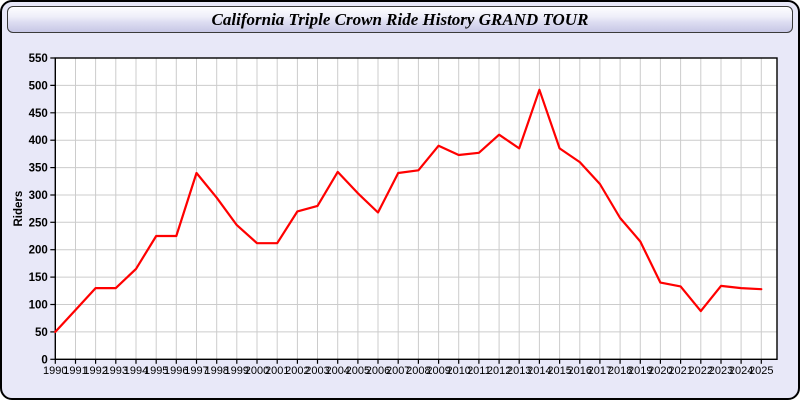  I want to click on svg-text: 1997, so click(196, 371).